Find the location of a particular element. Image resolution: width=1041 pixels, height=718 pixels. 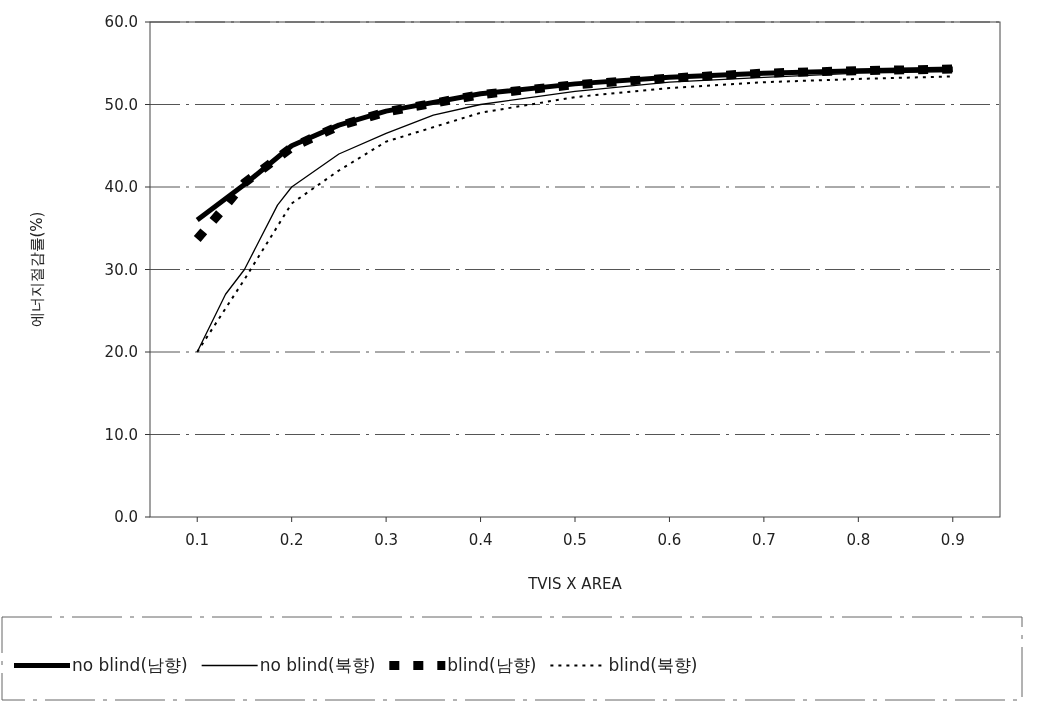

y-tick-label: 40.0 is located at coordinates (121, 187).